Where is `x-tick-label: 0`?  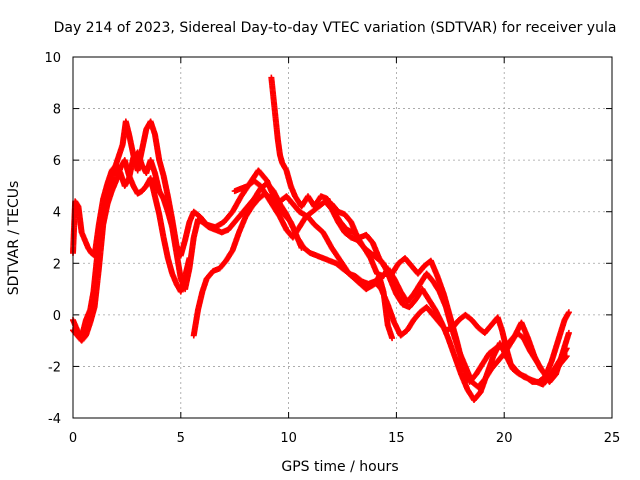
x-tick-label: 0 is located at coordinates (73, 438).